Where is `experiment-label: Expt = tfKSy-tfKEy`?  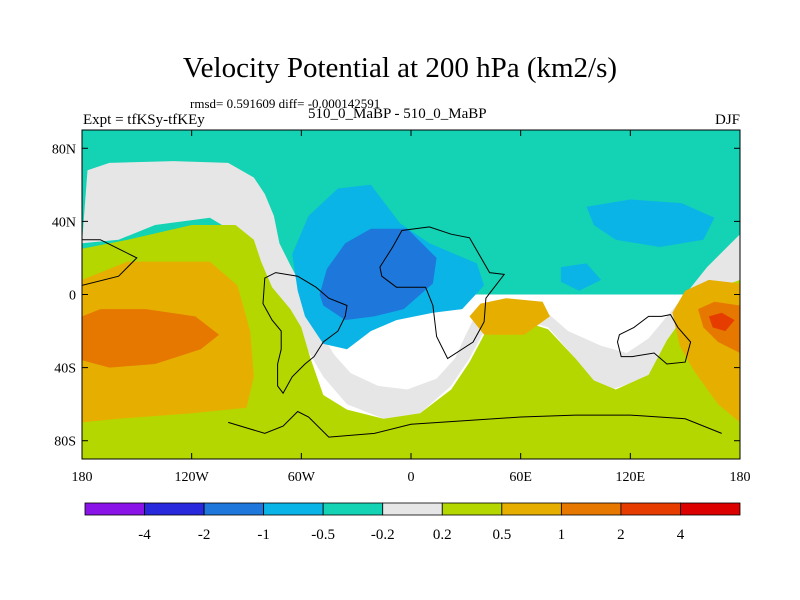 experiment-label: Expt = tfKSy-tfKEy is located at coordinates (144, 120).